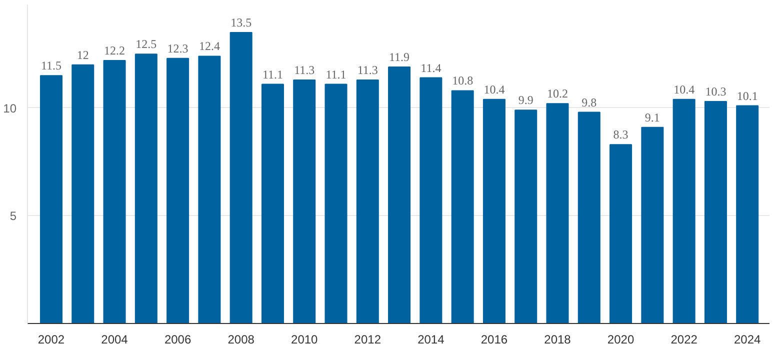  What do you see at coordinates (177, 48) in the screenshot?
I see `data-label: 12.3` at bounding box center [177, 48].